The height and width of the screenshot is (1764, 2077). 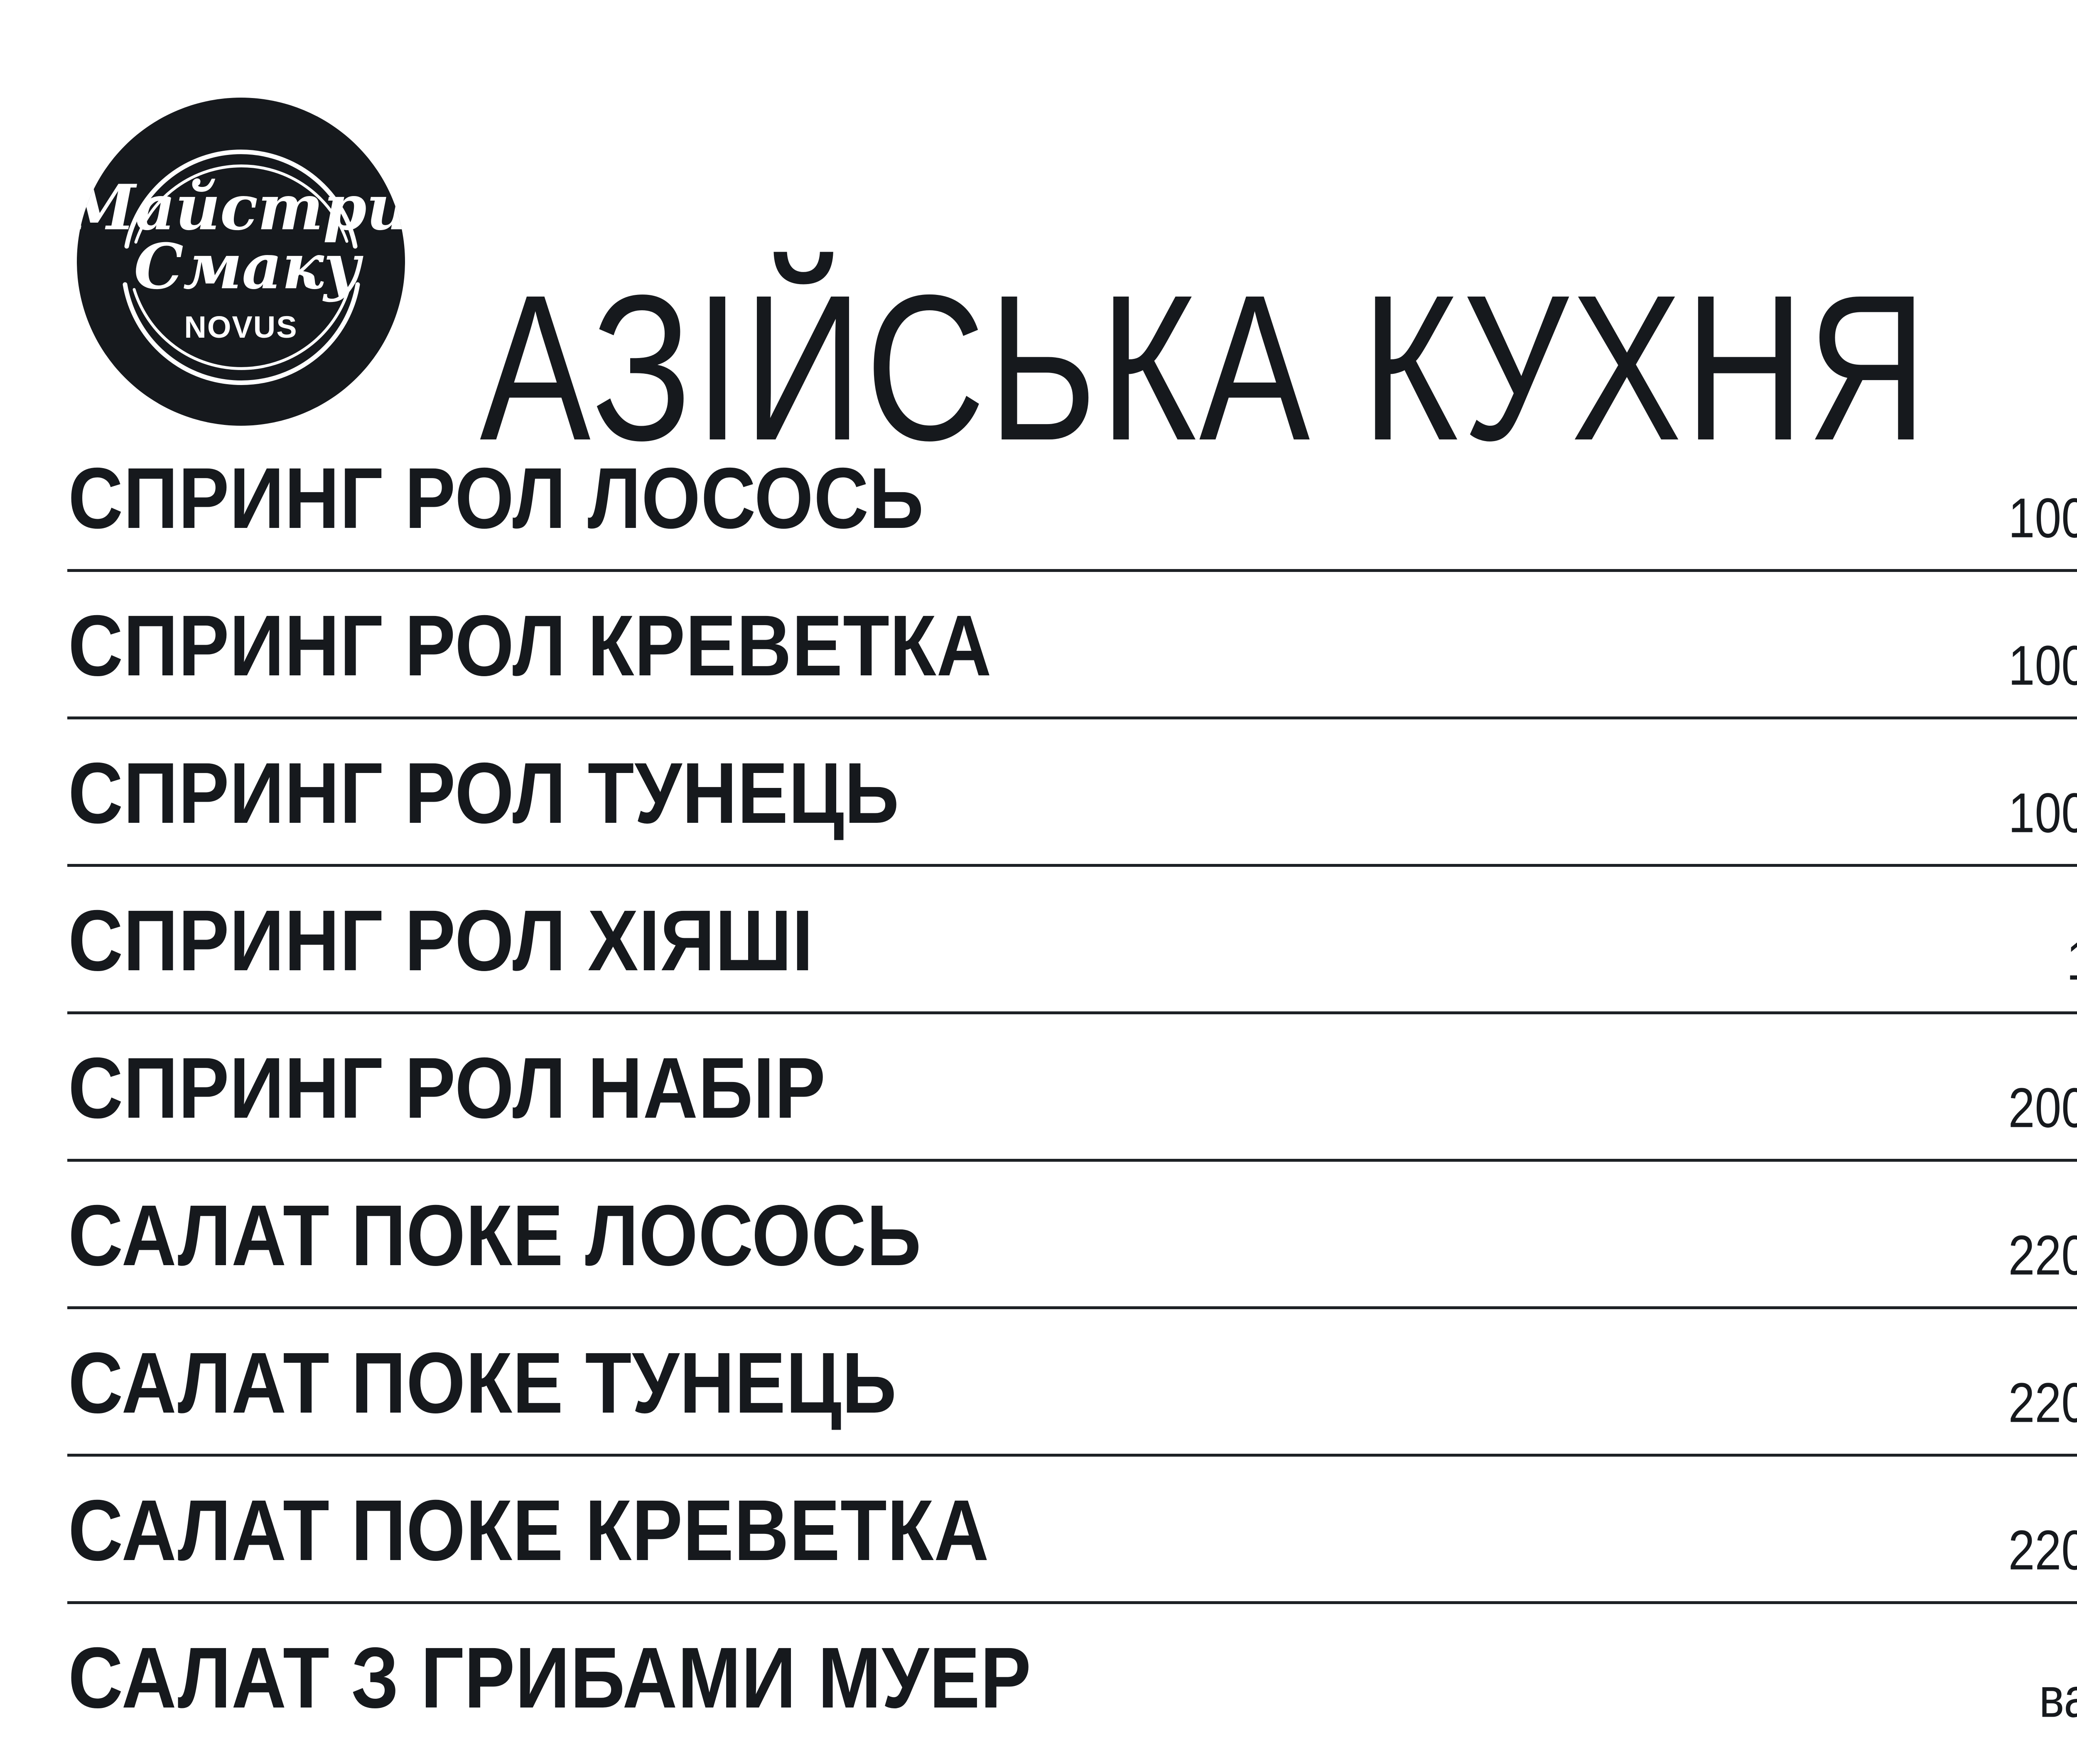 I want to click on menu-item-price-block: 100г 79 грн, so click(x=2067, y=941).